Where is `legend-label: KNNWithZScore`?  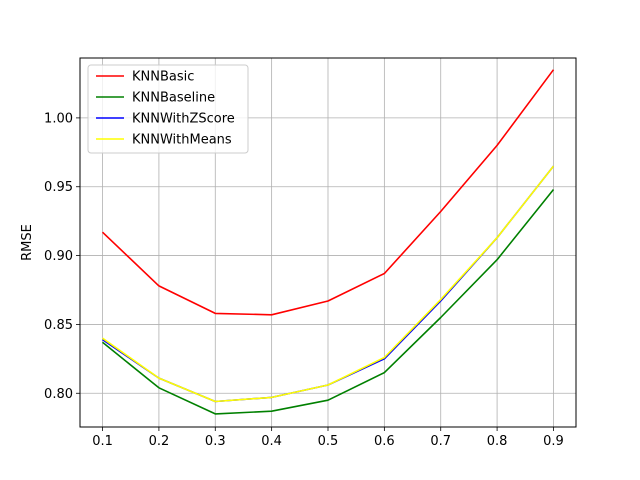
legend-label: KNNWithZScore is located at coordinates (183, 119).